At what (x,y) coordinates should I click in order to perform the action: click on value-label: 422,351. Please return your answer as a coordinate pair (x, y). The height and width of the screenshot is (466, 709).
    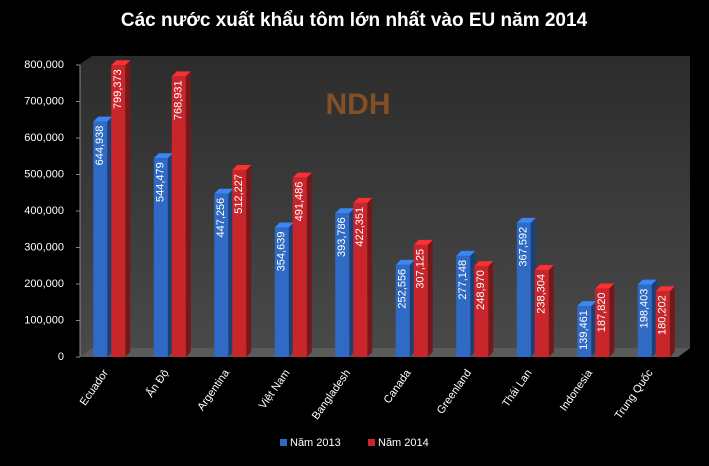
    Looking at the image, I should click on (360, 227).